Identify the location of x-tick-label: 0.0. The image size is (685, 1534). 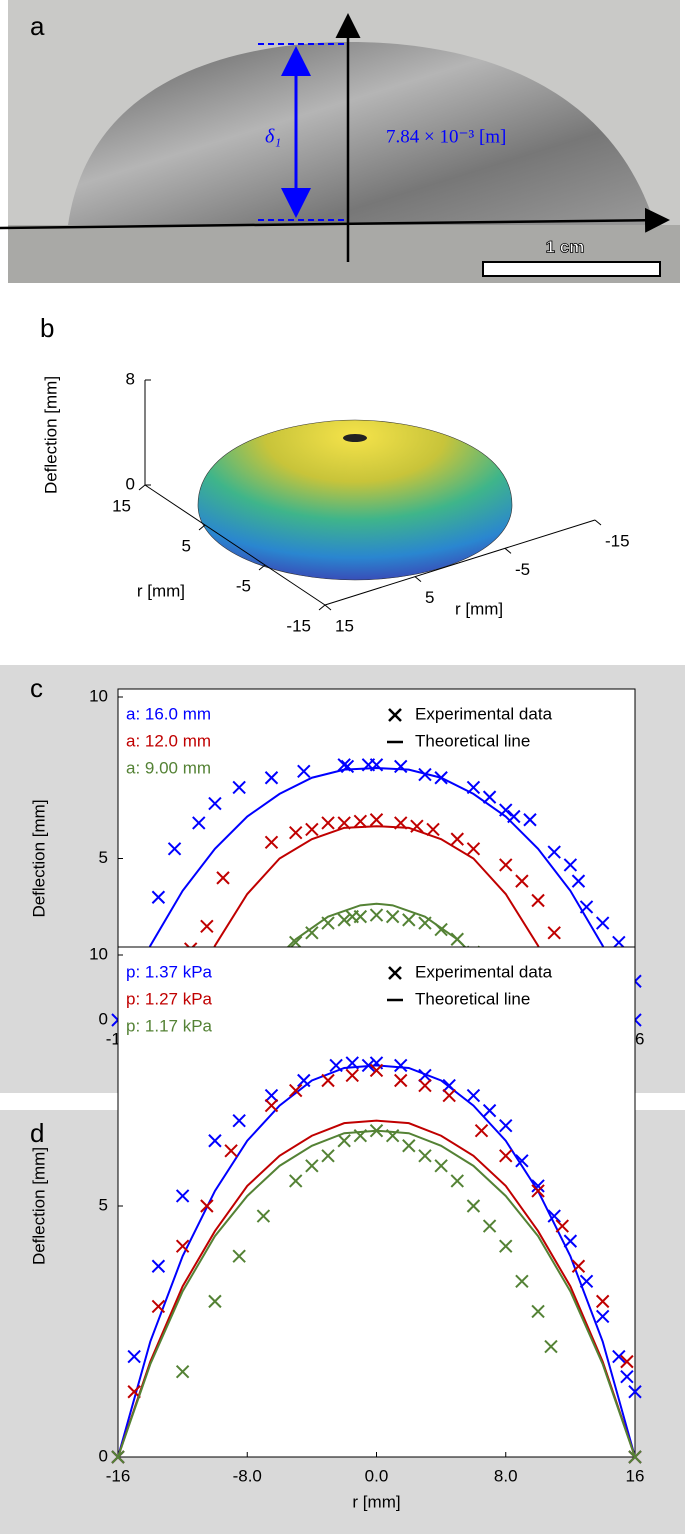
(377, 1475).